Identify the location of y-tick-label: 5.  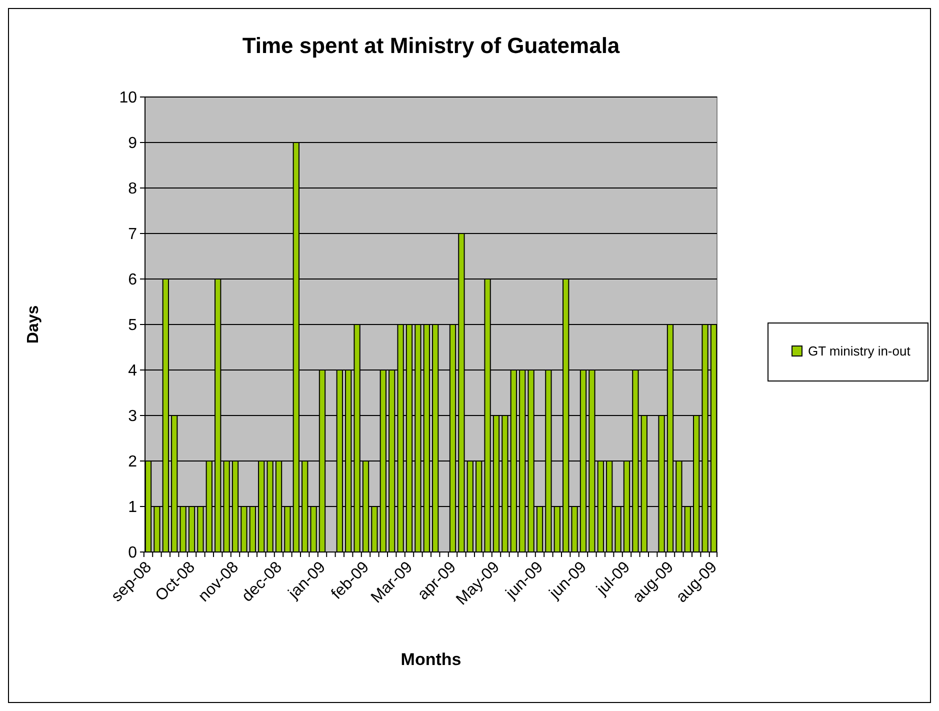
(133, 325).